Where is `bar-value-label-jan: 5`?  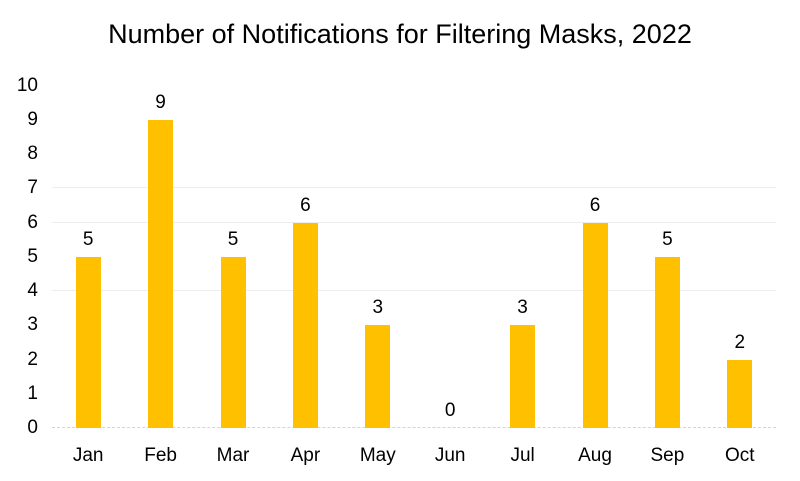 bar-value-label-jan: 5 is located at coordinates (88, 239).